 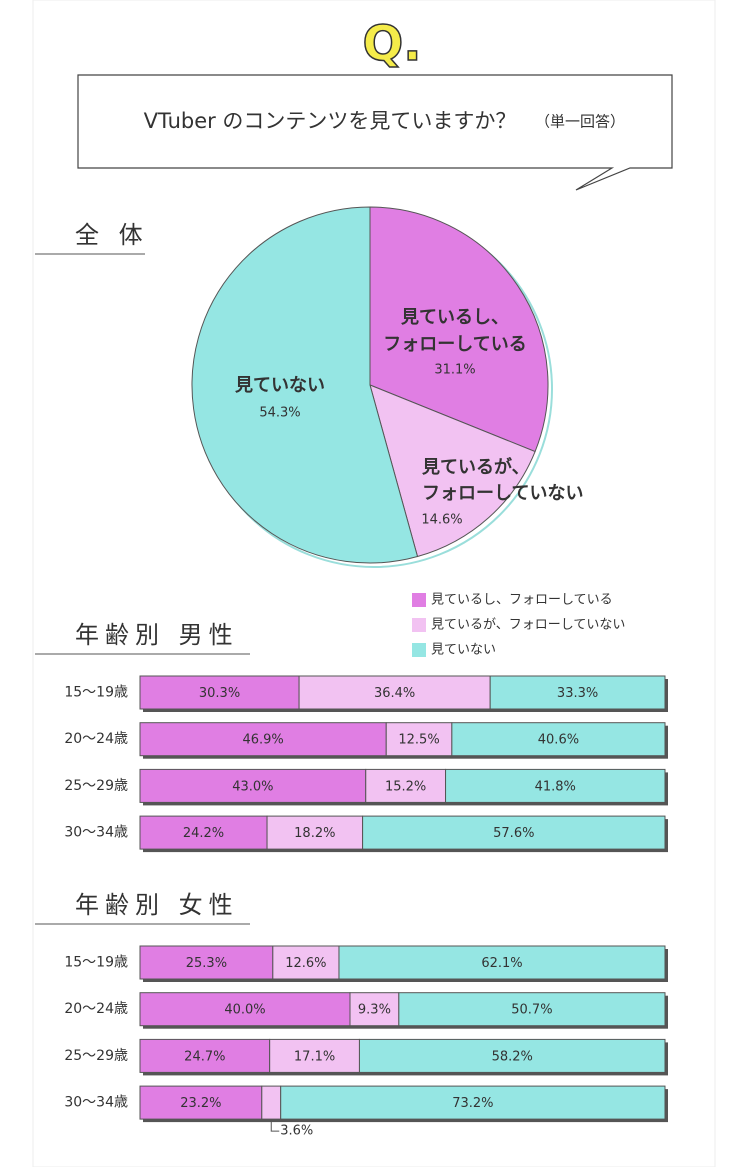 What do you see at coordinates (528, 625) in the screenshot?
I see `legend-label: 見ているが、フォローしていない` at bounding box center [528, 625].